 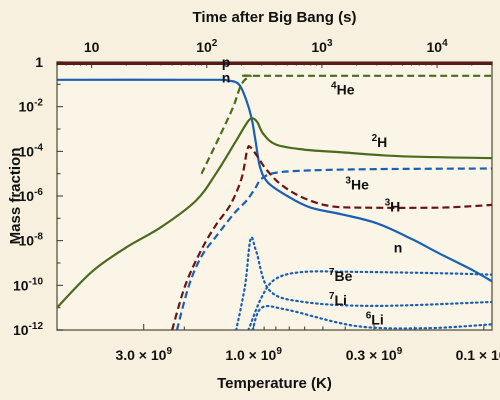 What do you see at coordinates (92, 47) in the screenshot?
I see `top-axis-tick-label: 10` at bounding box center [92, 47].